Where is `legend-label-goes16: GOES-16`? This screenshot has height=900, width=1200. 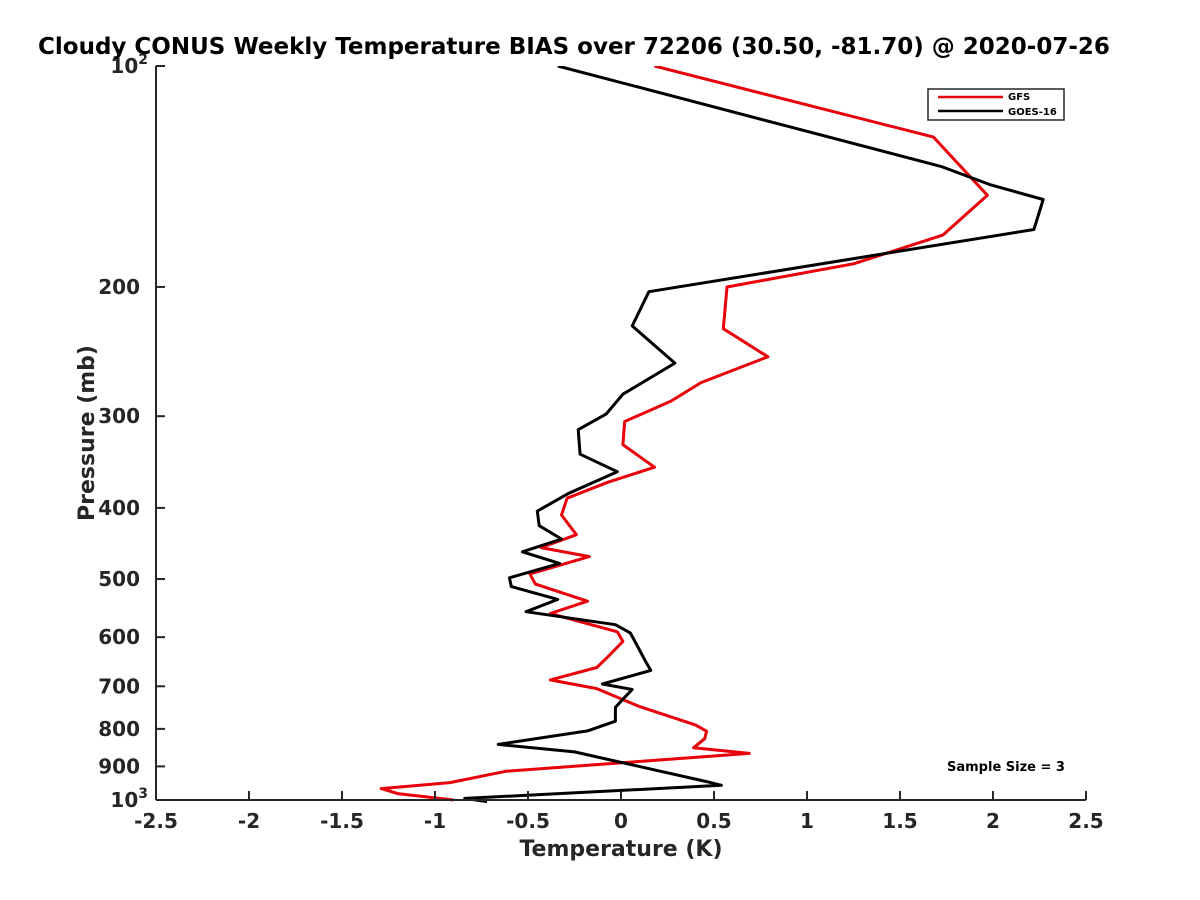 legend-label-goes16: GOES-16 is located at coordinates (1032, 112).